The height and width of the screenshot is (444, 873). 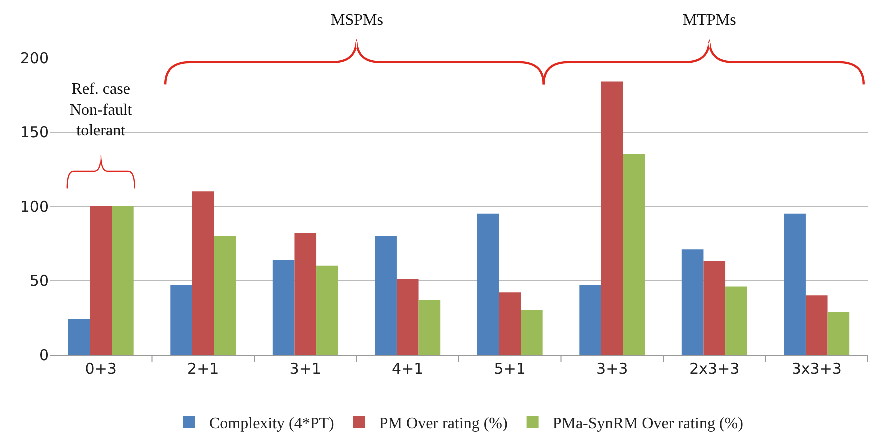 I want to click on x-tick-label: 3+1, so click(x=306, y=369).